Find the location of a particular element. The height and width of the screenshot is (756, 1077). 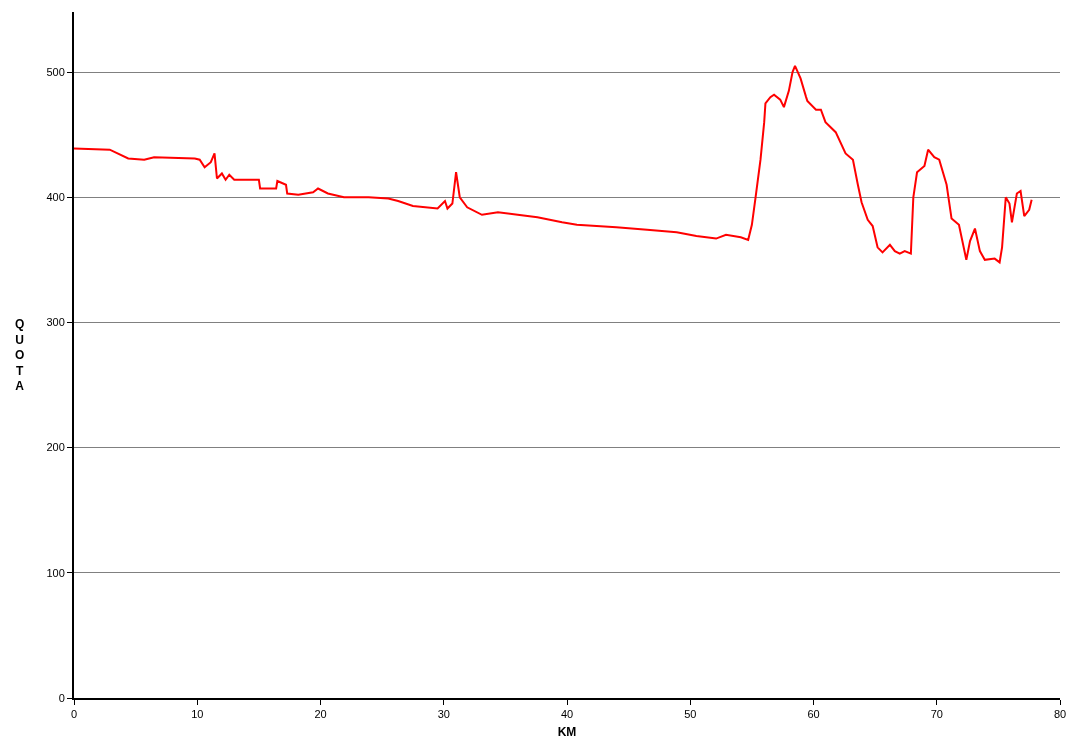

y-tick-label: 200 is located at coordinates (55, 447).